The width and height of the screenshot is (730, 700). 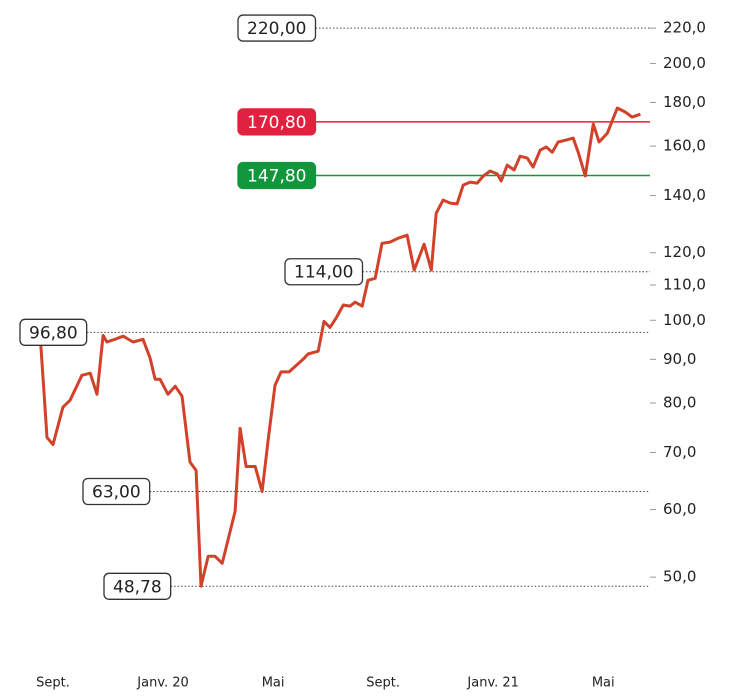 I want to click on annotation-label: 147,80, so click(x=276, y=176).